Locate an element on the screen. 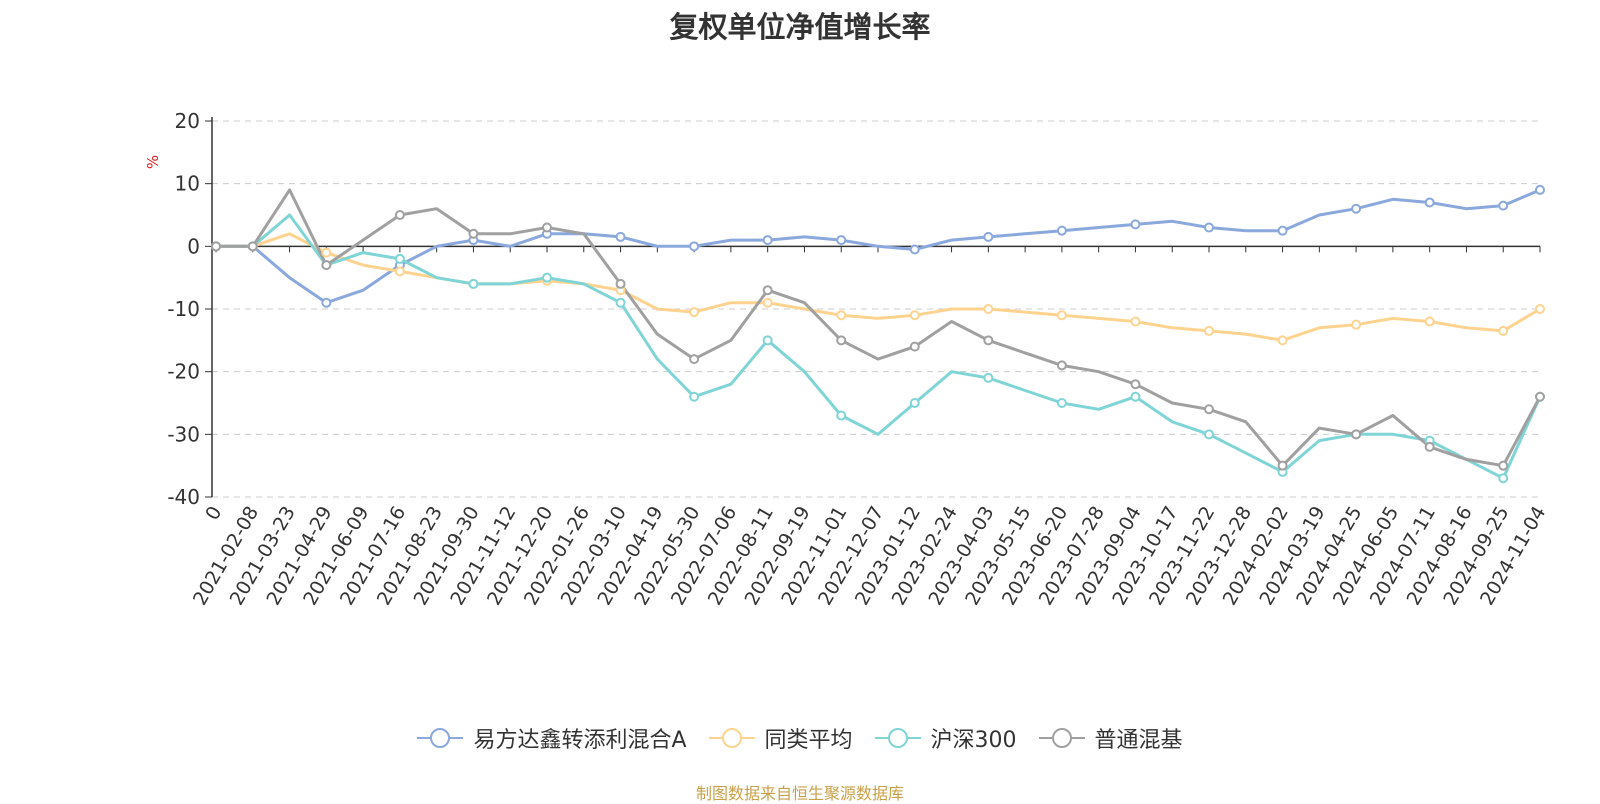 This screenshot has width=1600, height=804. y-tick-label: 20 is located at coordinates (187, 121).